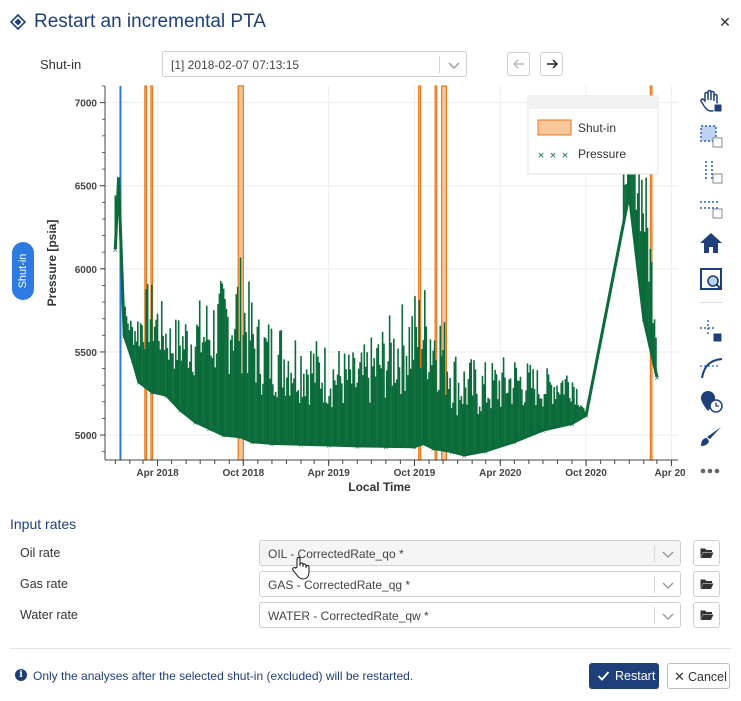 This screenshot has height=701, width=741. Describe the element at coordinates (500, 473) in the screenshot. I see `x-tick-label: Apr 2020` at that location.